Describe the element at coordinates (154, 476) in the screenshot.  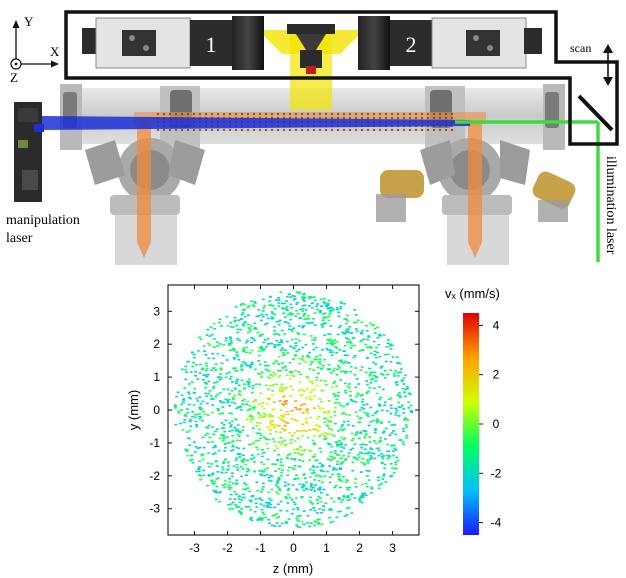
I see `y-tick-label: -2` at that location.